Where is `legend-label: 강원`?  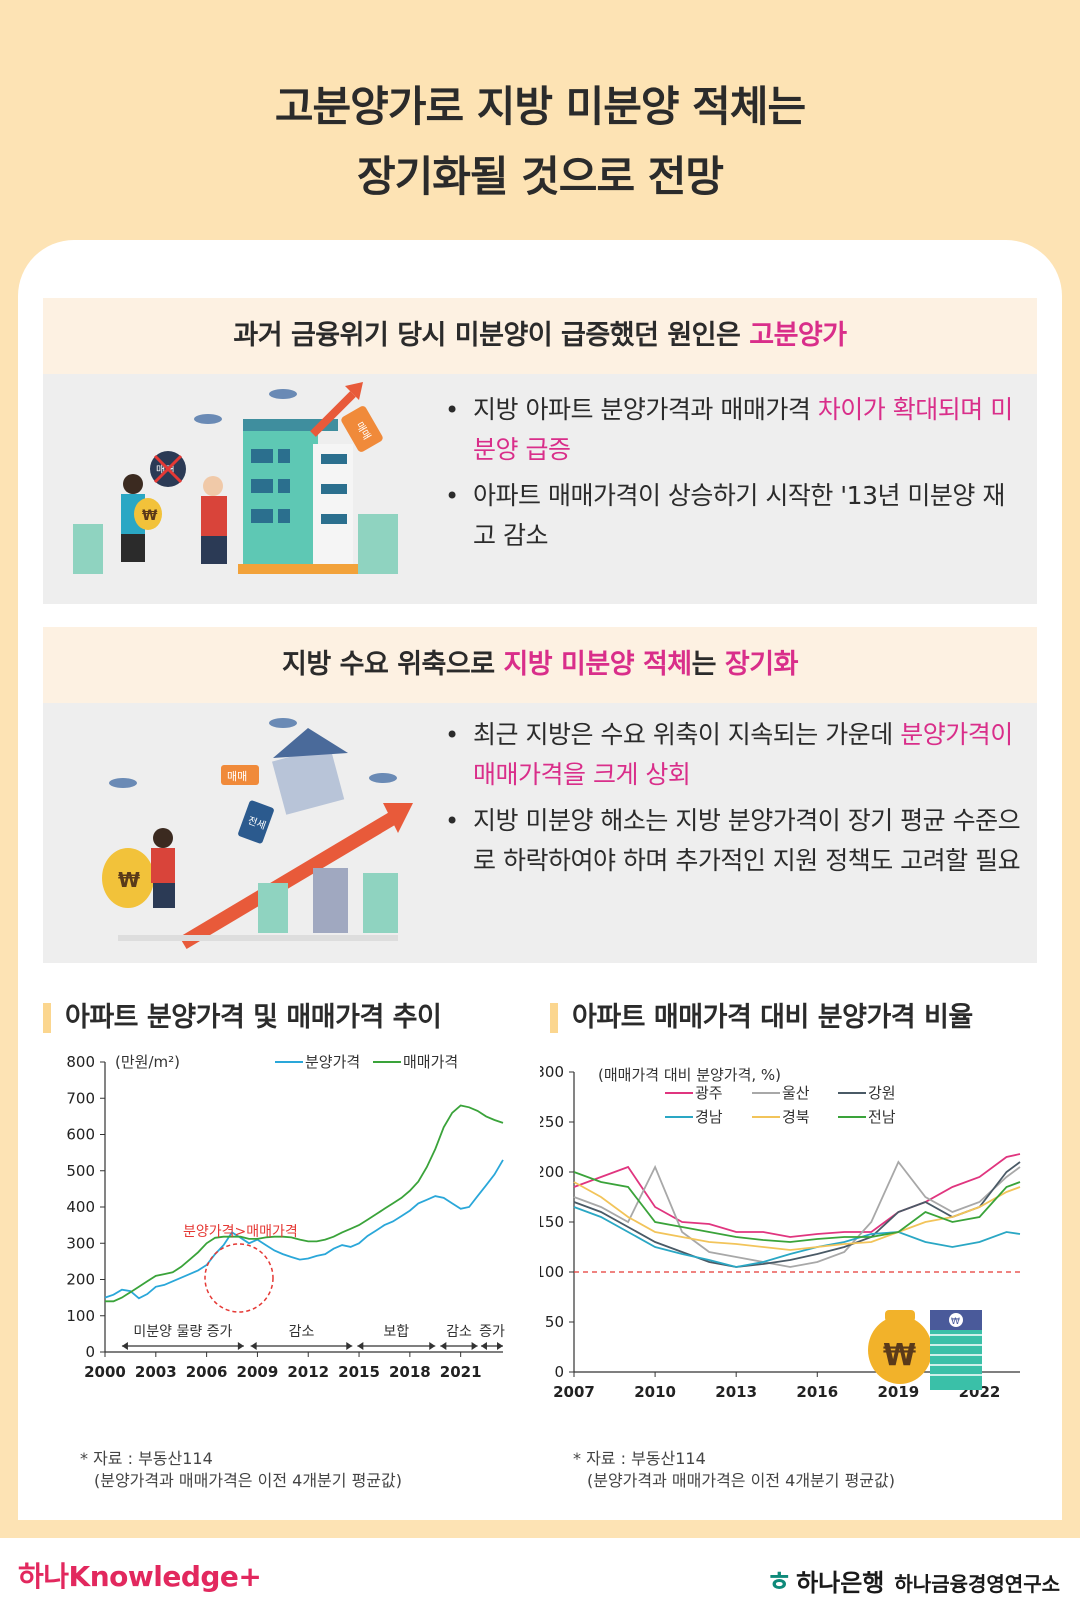 legend-label: 강원 is located at coordinates (882, 1093).